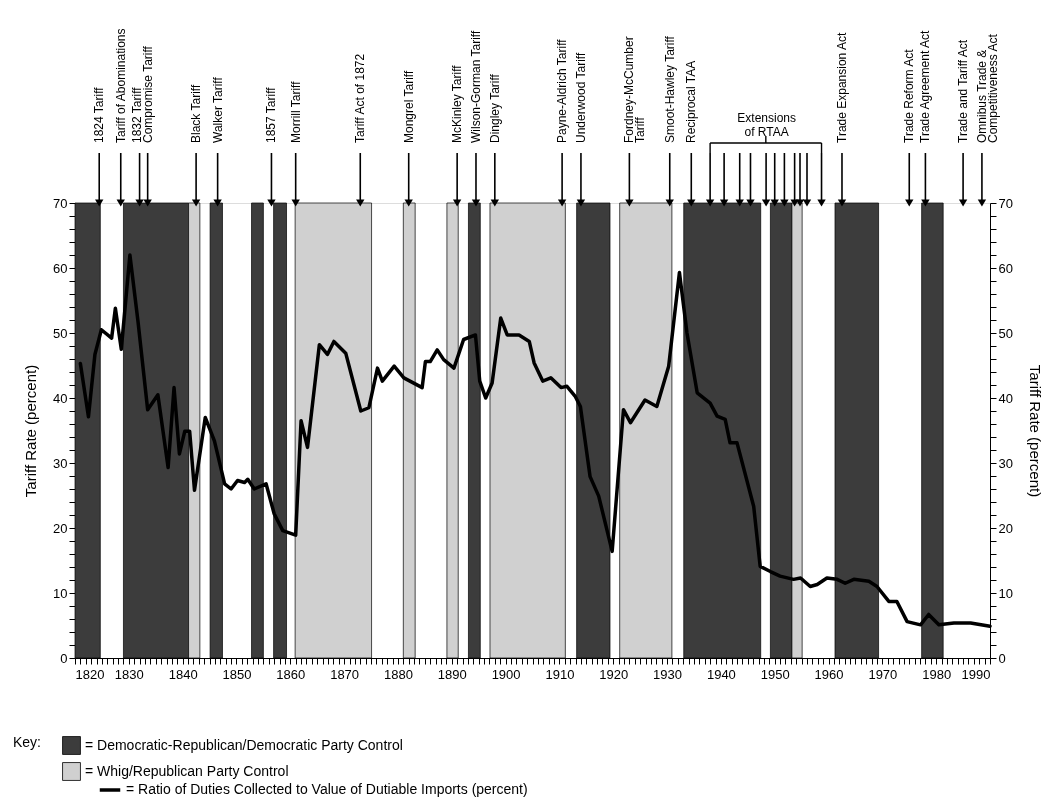 This screenshot has height=808, width=1061. Describe the element at coordinates (129, 674) in the screenshot. I see `x-tick-label: 1830` at that location.